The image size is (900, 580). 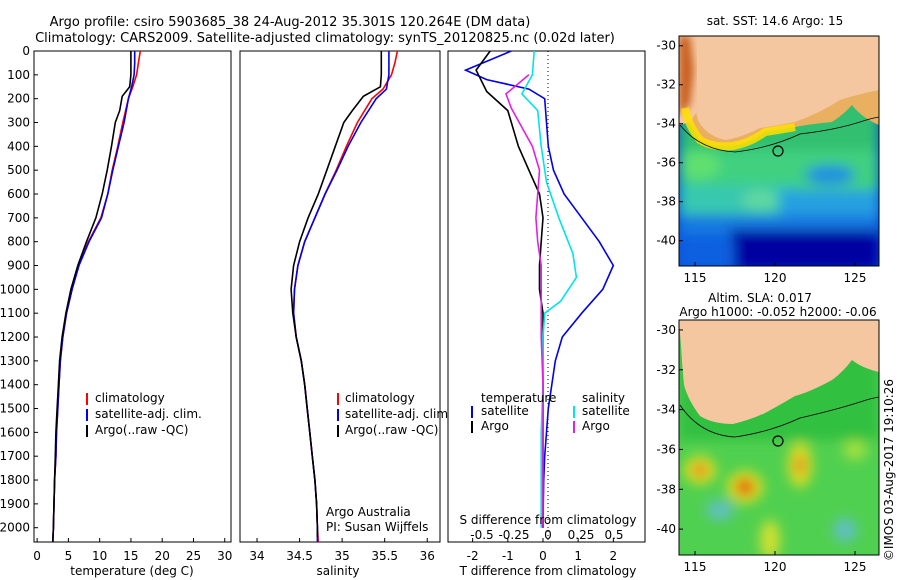 What do you see at coordinates (15, 480) in the screenshot?
I see `y-tick-label: 1800` at bounding box center [15, 480].